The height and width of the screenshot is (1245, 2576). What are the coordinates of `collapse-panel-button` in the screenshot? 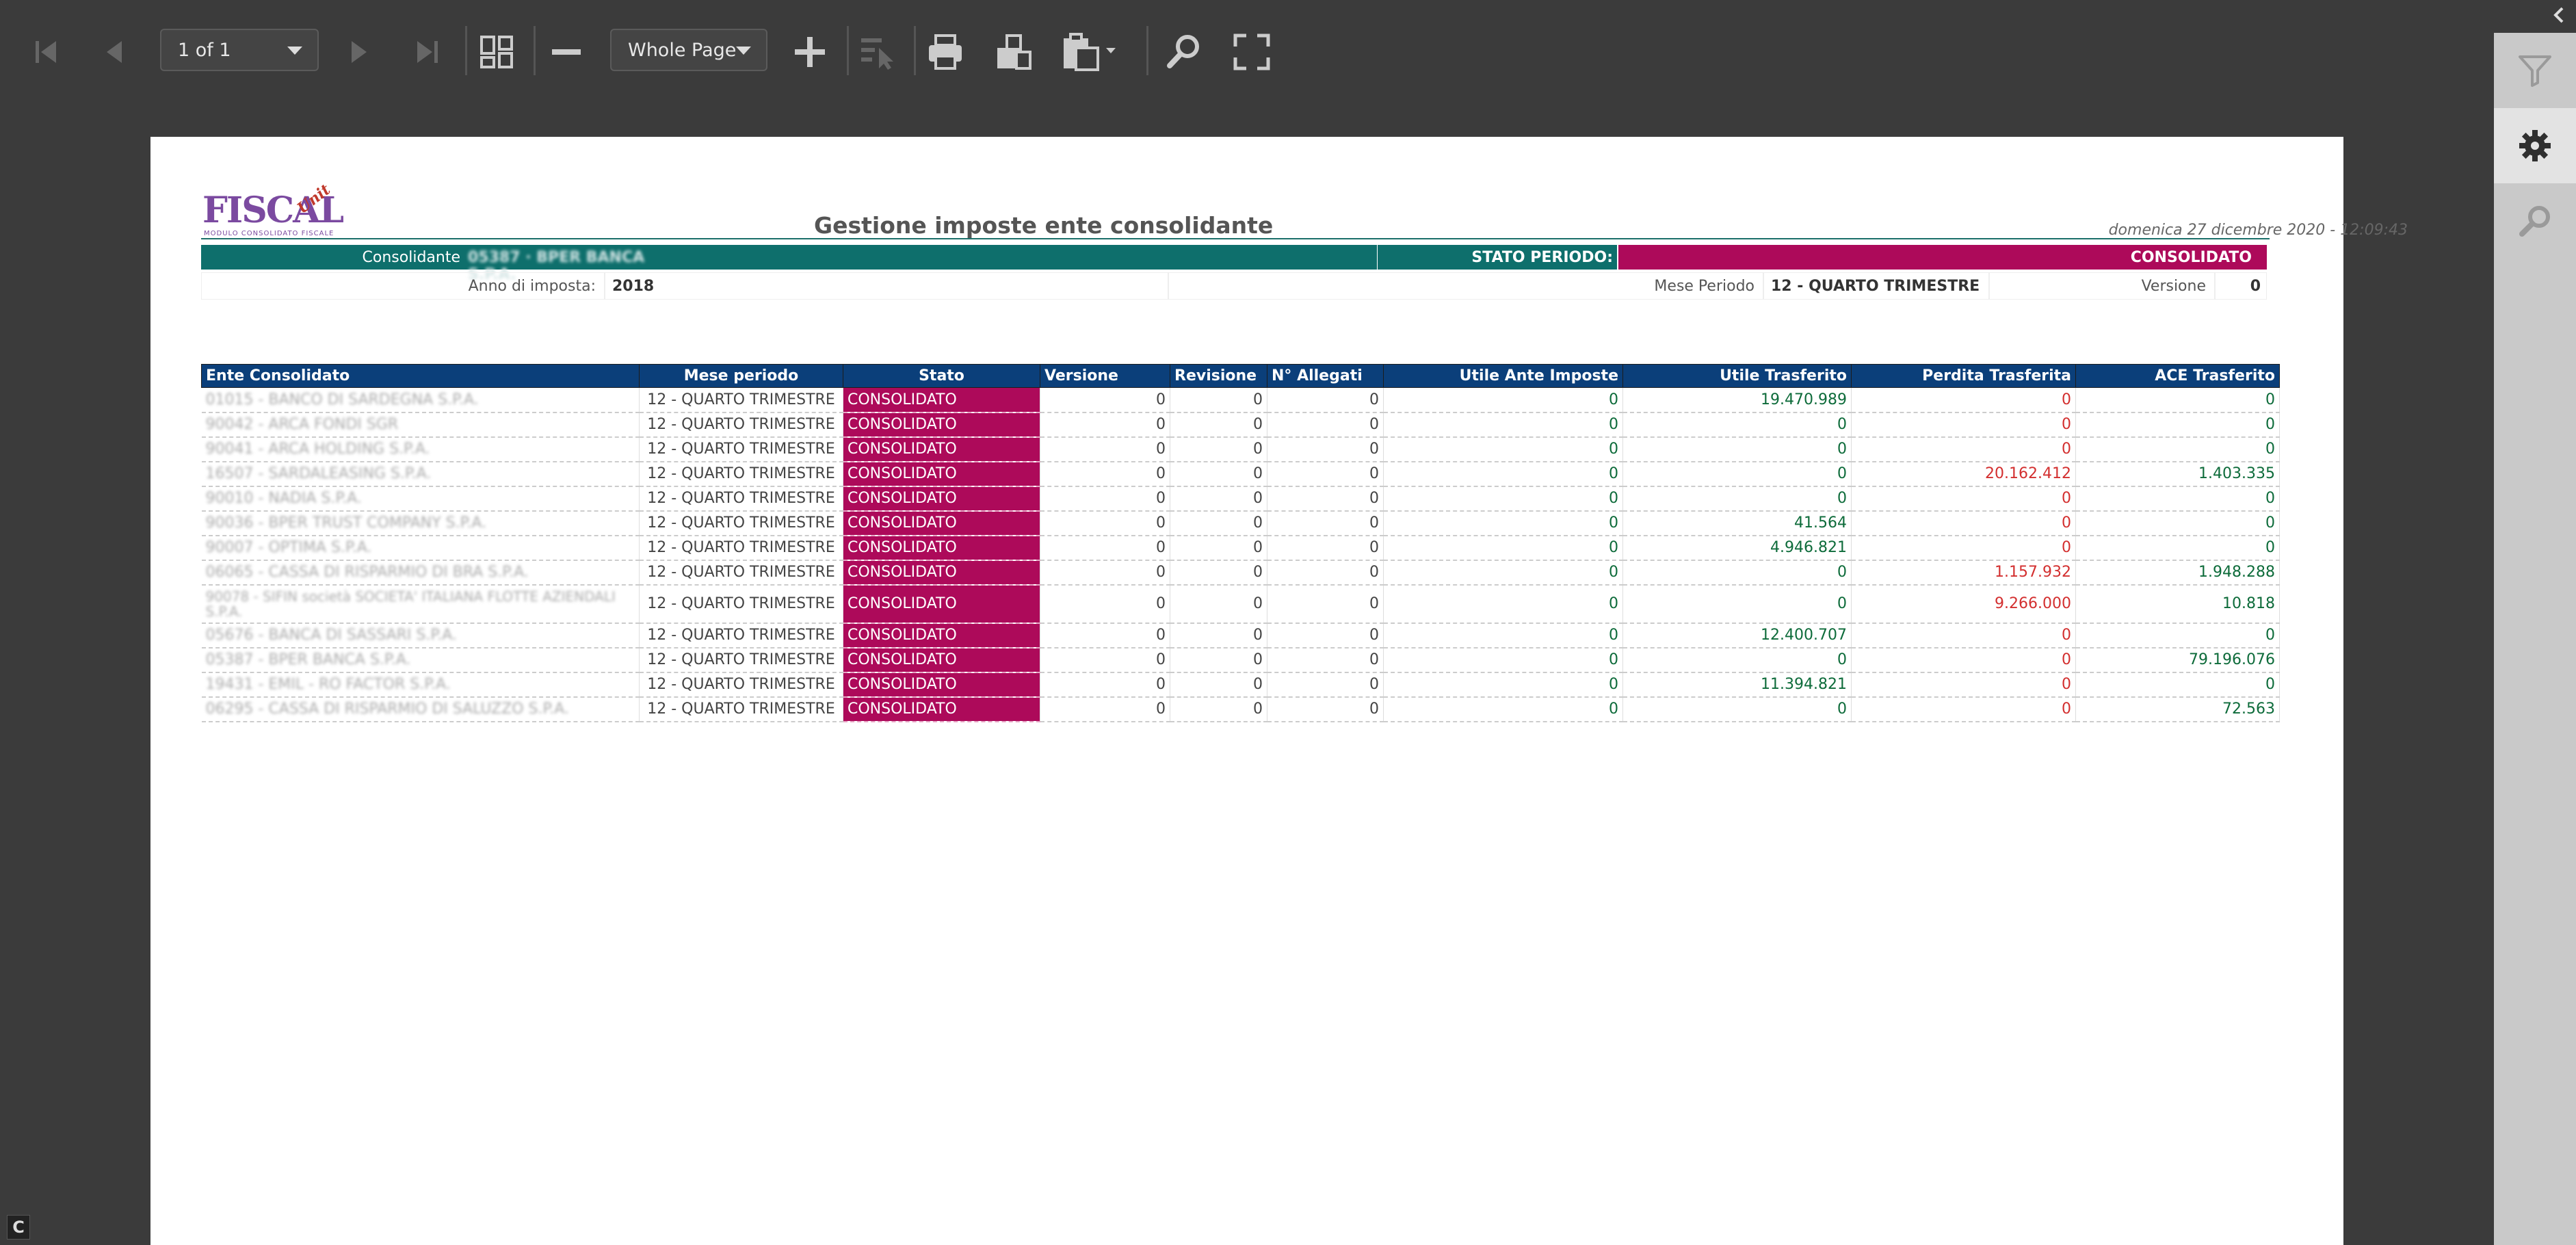 It's located at (2559, 16).